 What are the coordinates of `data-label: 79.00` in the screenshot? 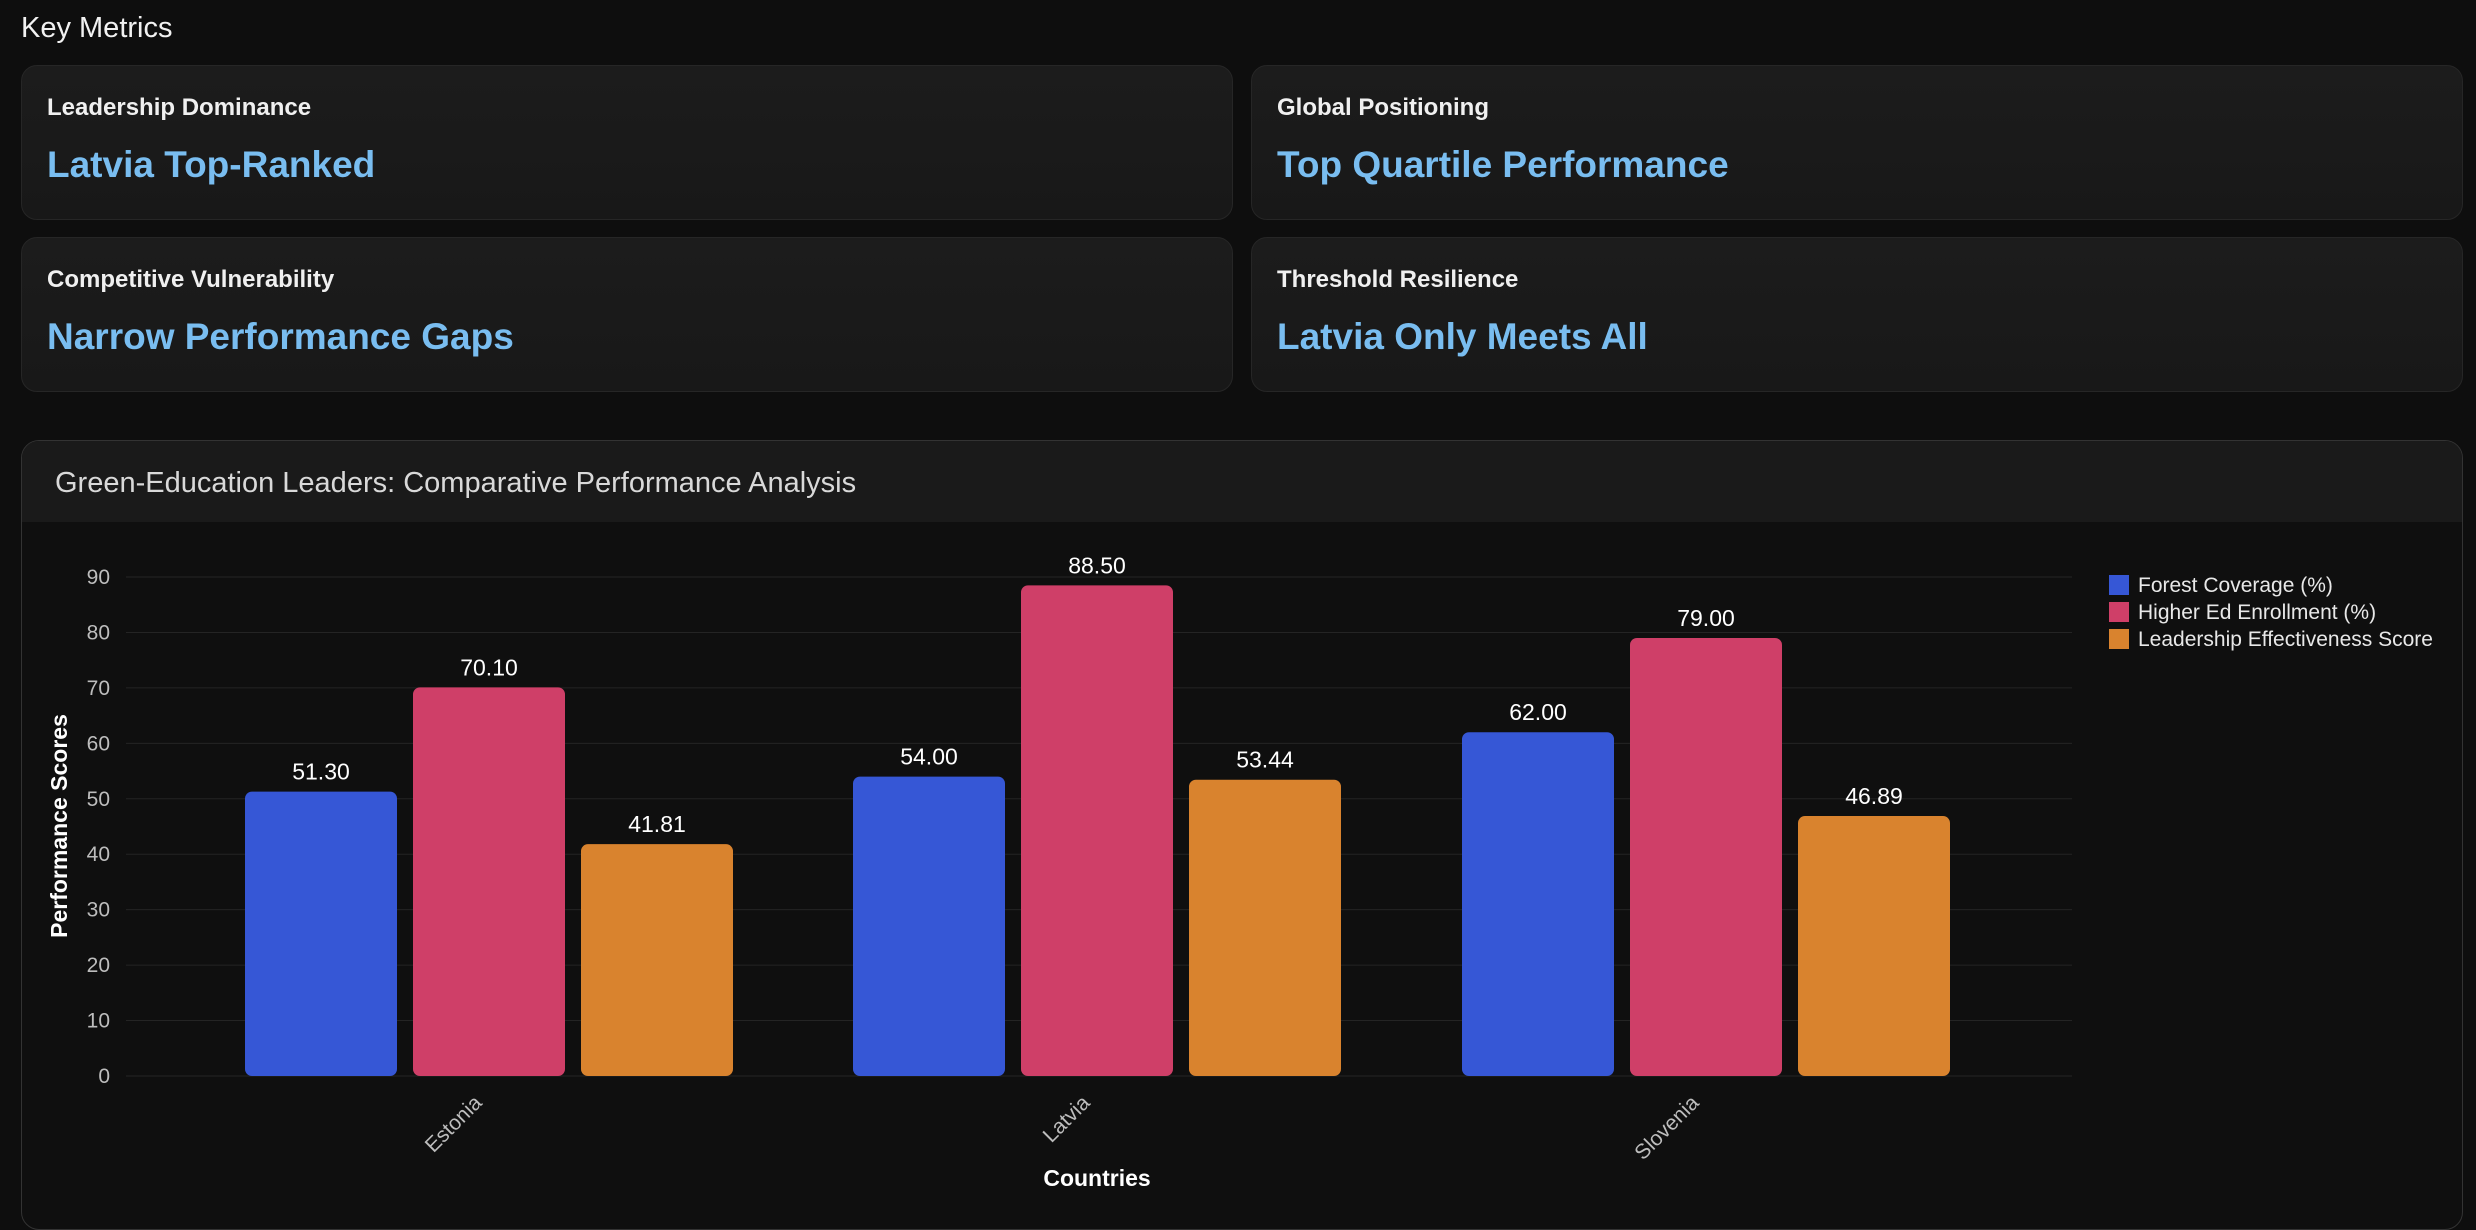 It's located at (1706, 618).